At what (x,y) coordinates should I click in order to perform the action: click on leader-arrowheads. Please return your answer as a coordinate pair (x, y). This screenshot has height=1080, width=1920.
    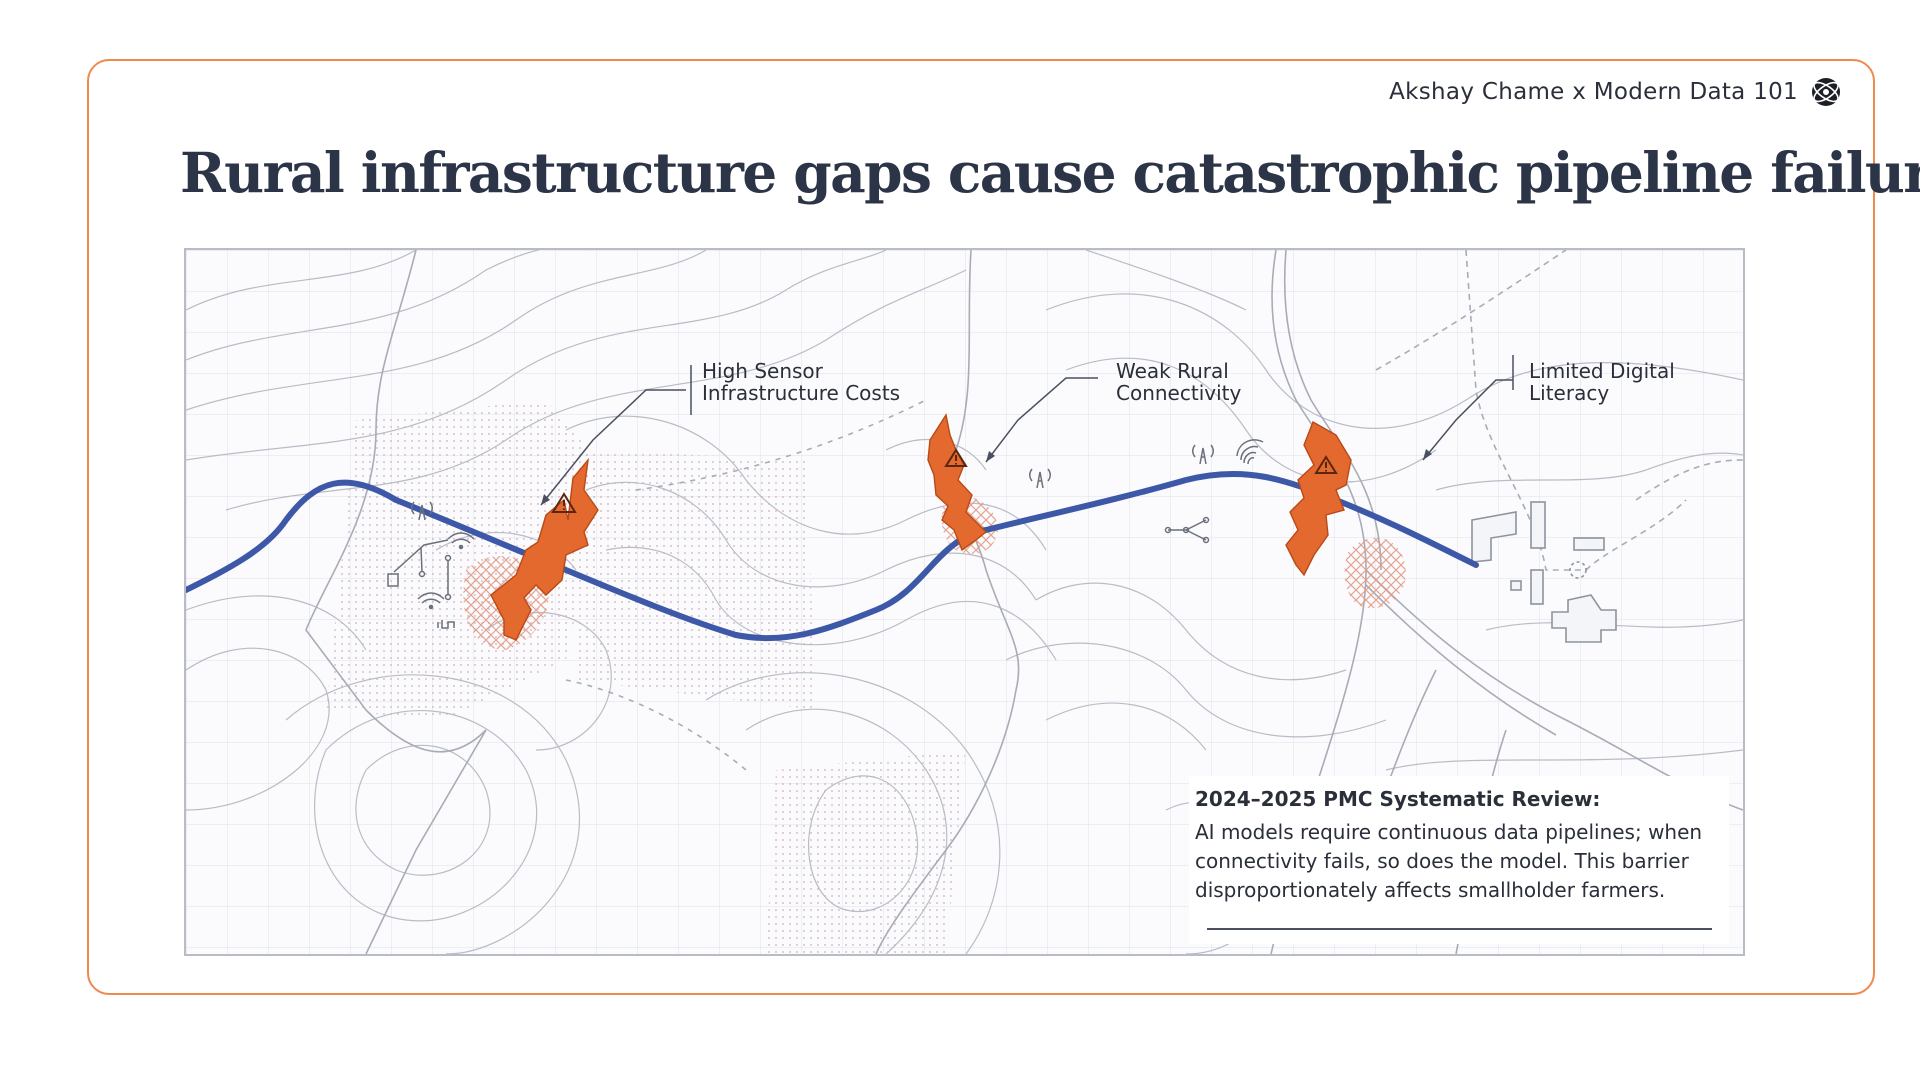
    Looking at the image, I should click on (986, 477).